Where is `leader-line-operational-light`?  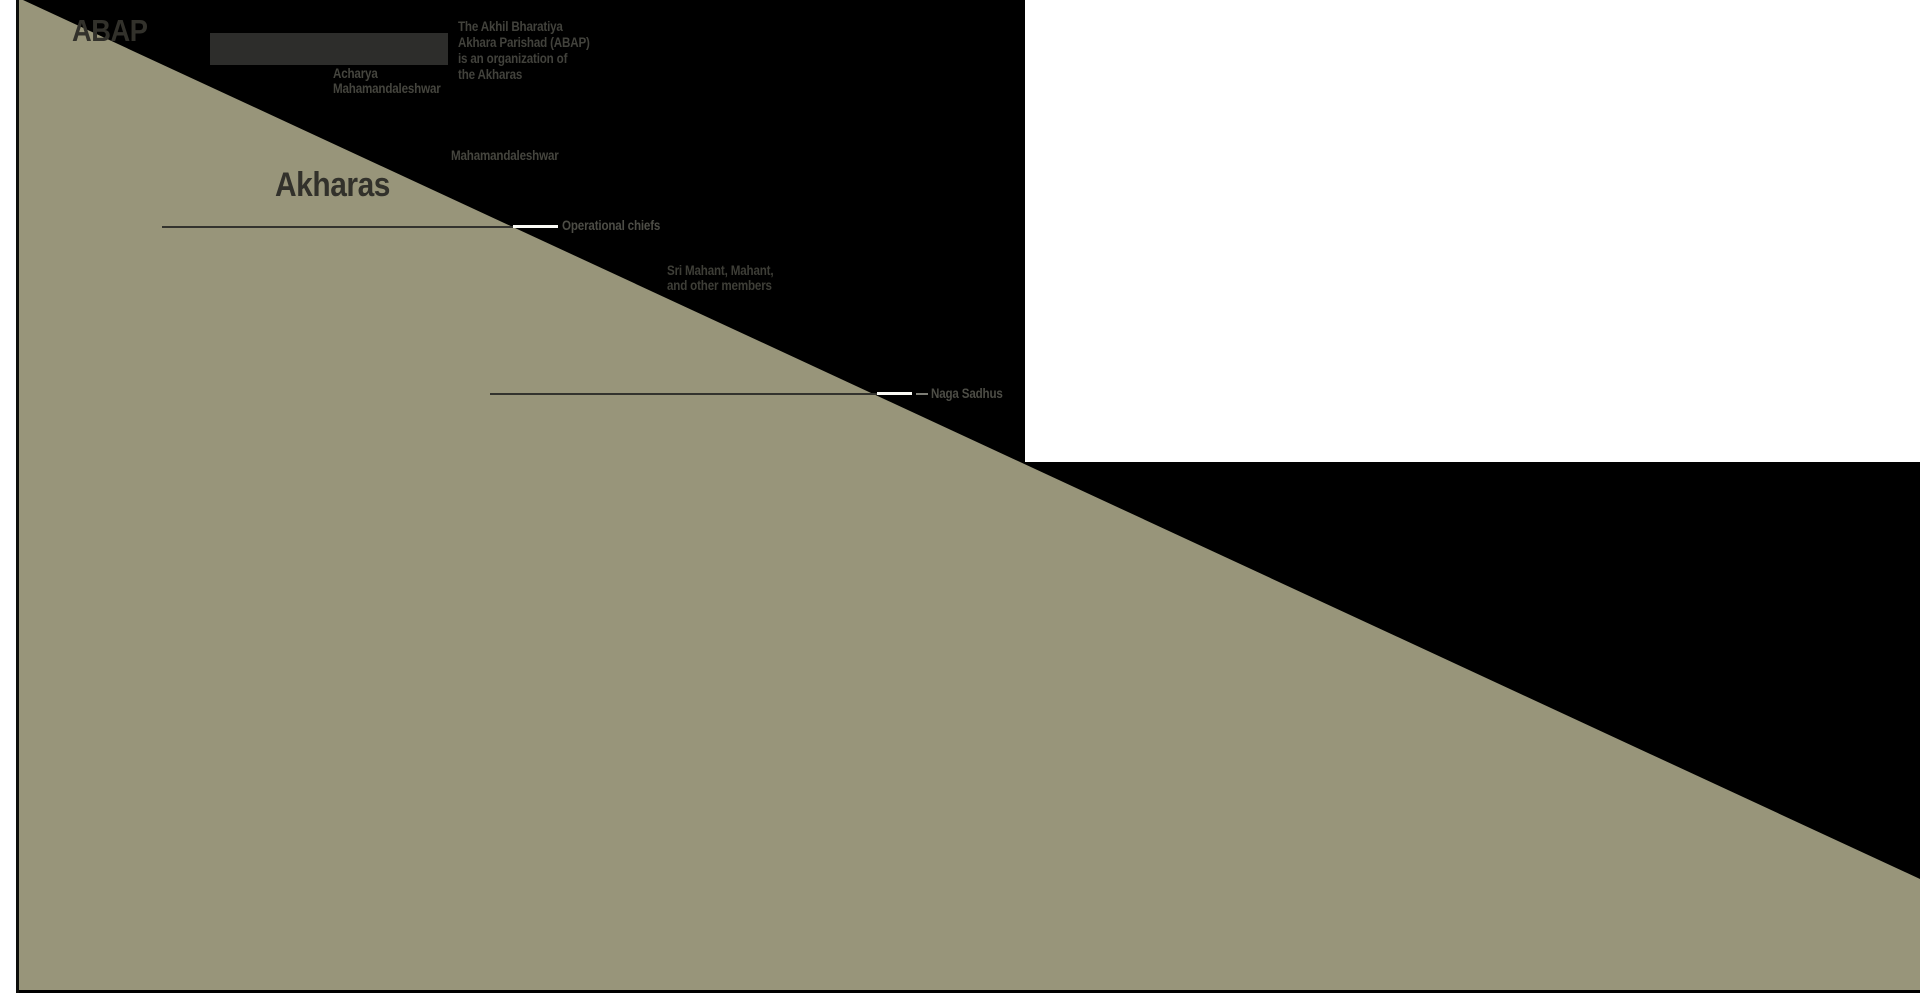 leader-line-operational-light is located at coordinates (535, 226).